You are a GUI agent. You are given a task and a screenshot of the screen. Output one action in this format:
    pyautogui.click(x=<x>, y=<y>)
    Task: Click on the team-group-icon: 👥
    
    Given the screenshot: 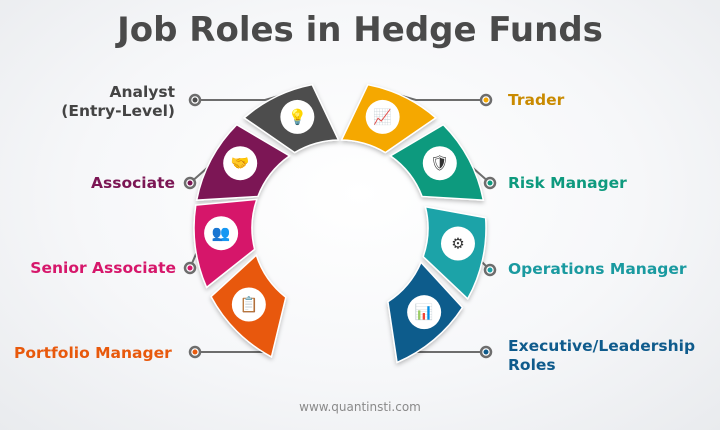 What is the action you would take?
    pyautogui.click(x=221, y=233)
    